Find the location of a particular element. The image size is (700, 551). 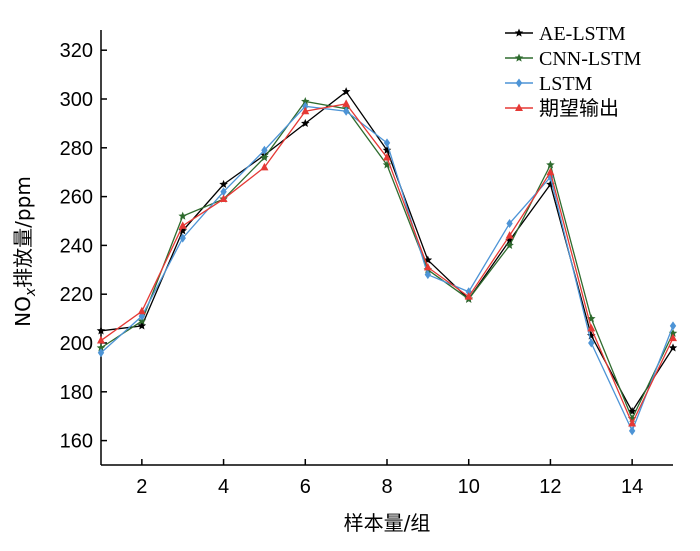

y-tick-label: 300 is located at coordinates (76, 100).